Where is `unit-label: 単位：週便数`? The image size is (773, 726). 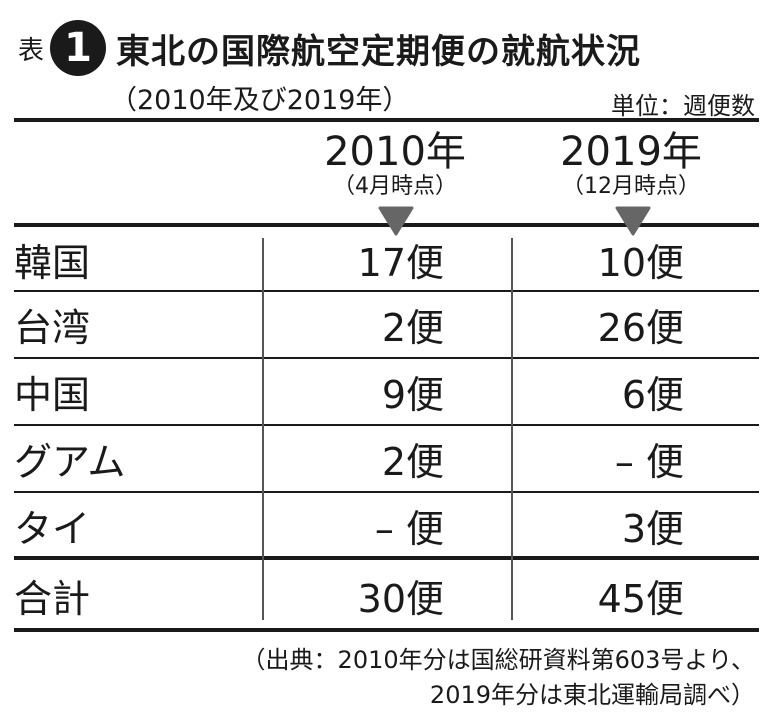 unit-label: 単位：週便数 is located at coordinates (683, 106).